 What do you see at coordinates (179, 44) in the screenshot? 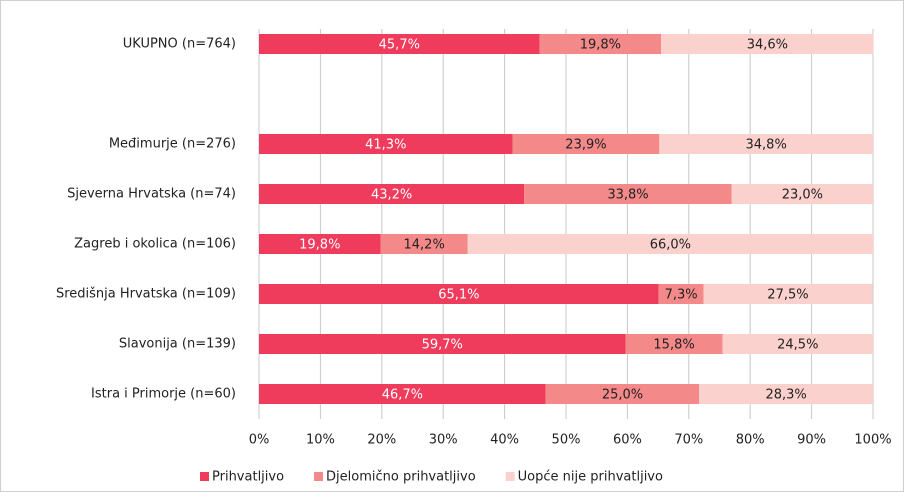
I see `y-tick-label: UKUPNO (n=764)` at bounding box center [179, 44].